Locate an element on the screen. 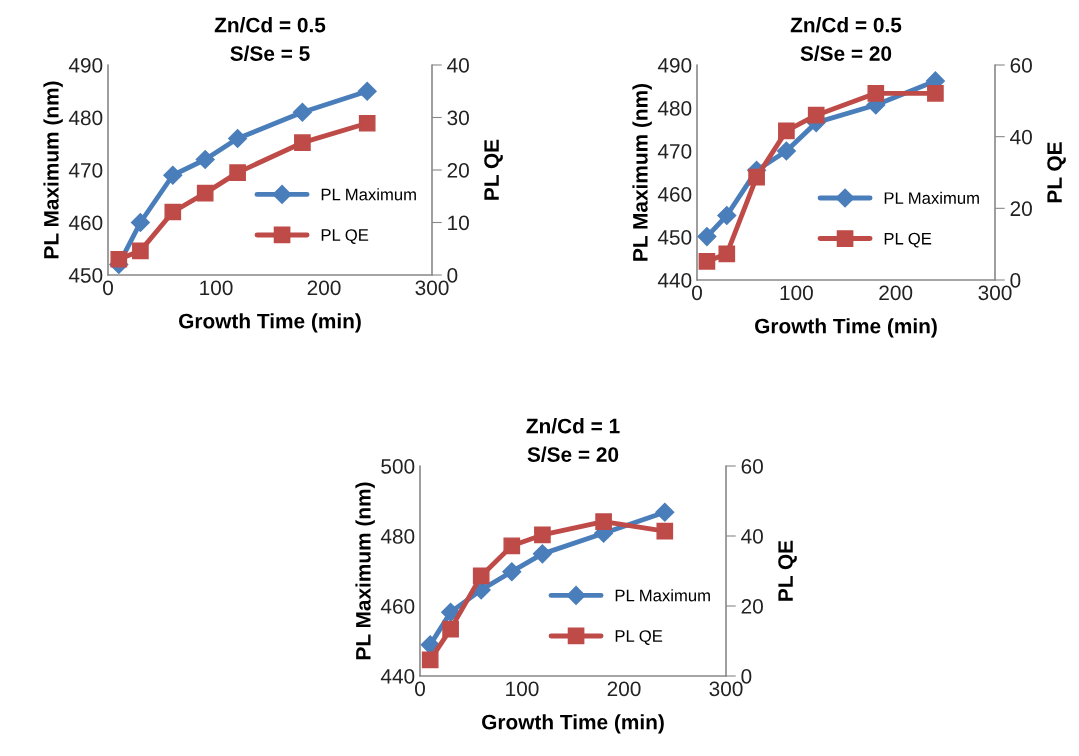 The width and height of the screenshot is (1079, 756). chart-title: Zn/Cd = 0.5 S/Se = 20 is located at coordinates (846, 39).